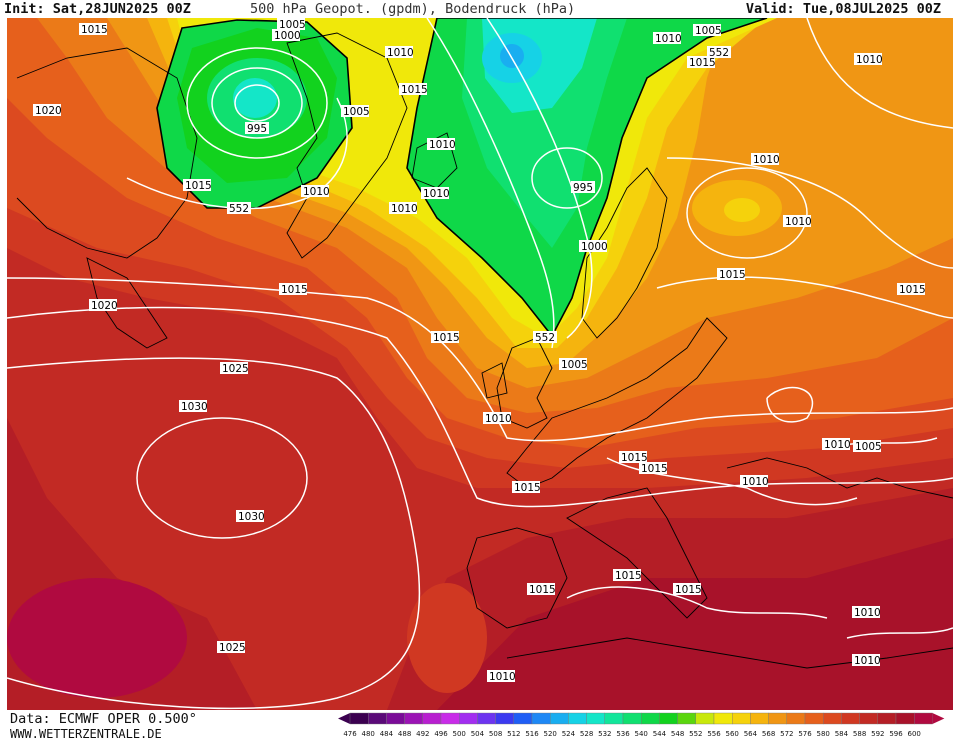  I want to click on scale-arrow-right, so click(938, 718).